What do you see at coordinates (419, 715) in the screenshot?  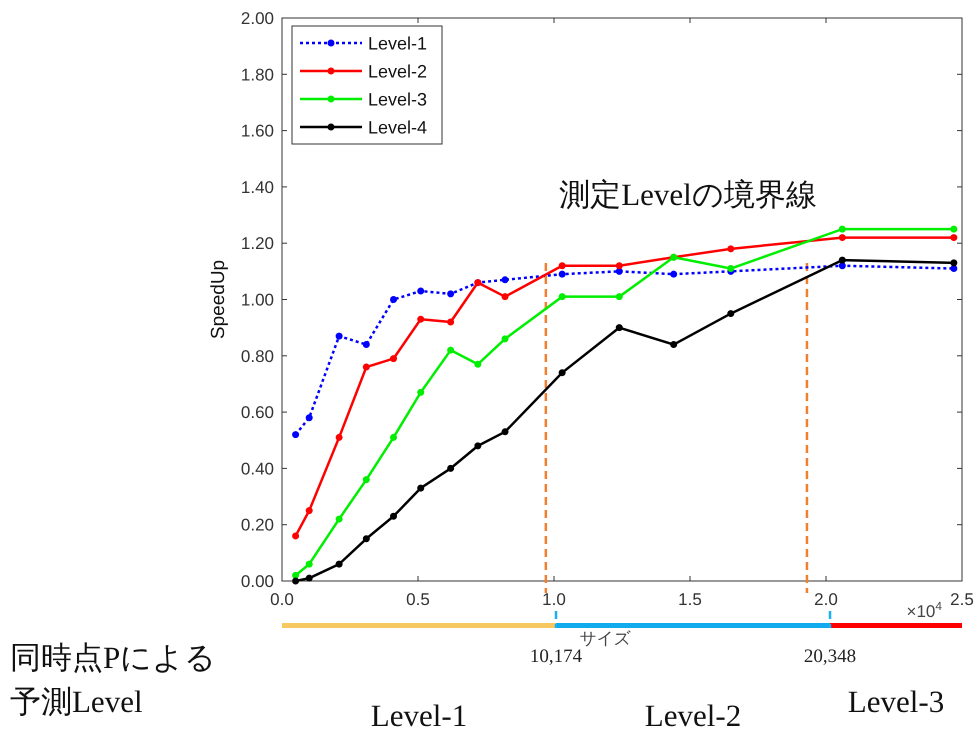 I see `text: Level-1` at bounding box center [419, 715].